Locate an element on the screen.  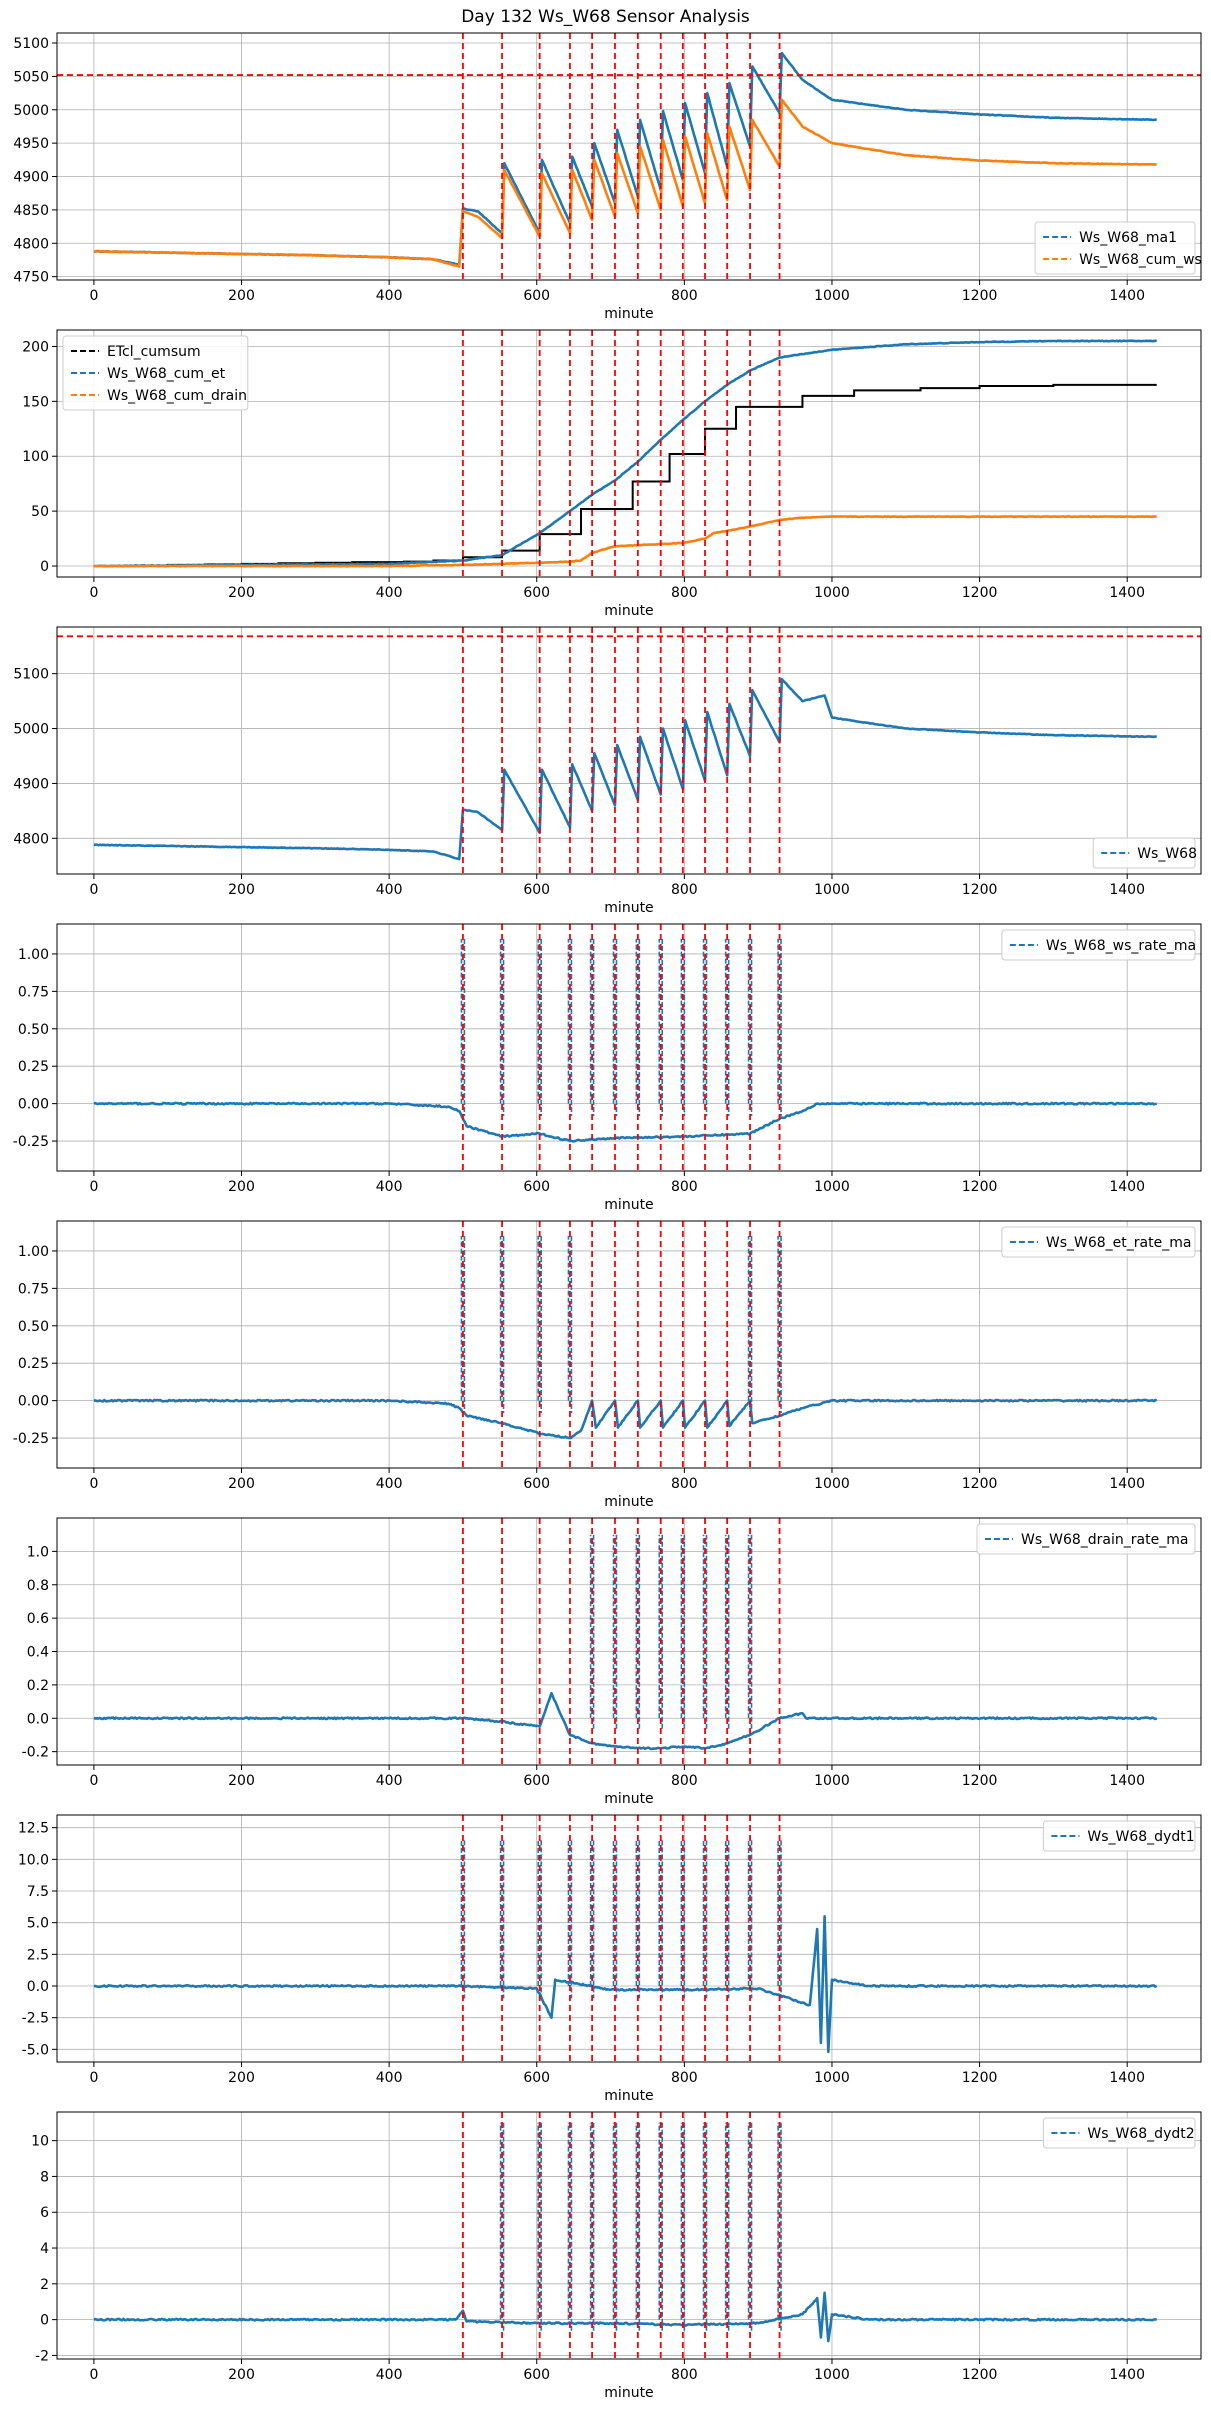
legend: Ws_W68_dydt2 is located at coordinates (1119, 2133).